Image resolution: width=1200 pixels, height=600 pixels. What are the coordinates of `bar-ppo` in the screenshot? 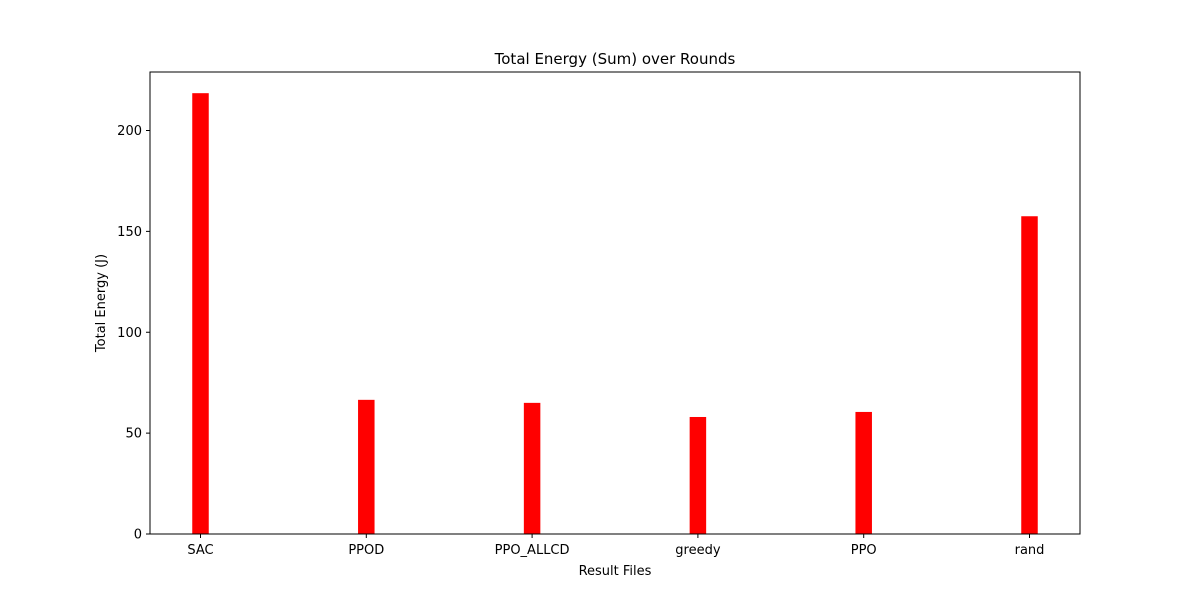 It's located at (863, 472).